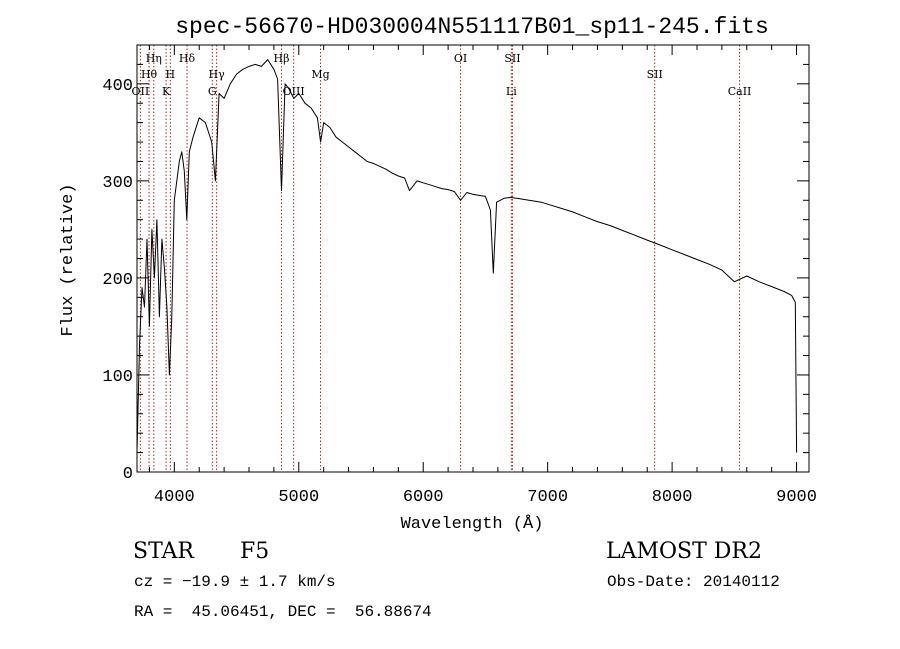 This screenshot has width=900, height=649. What do you see at coordinates (693, 582) in the screenshot?
I see `observation-date: Obs-Date: 20140112` at bounding box center [693, 582].